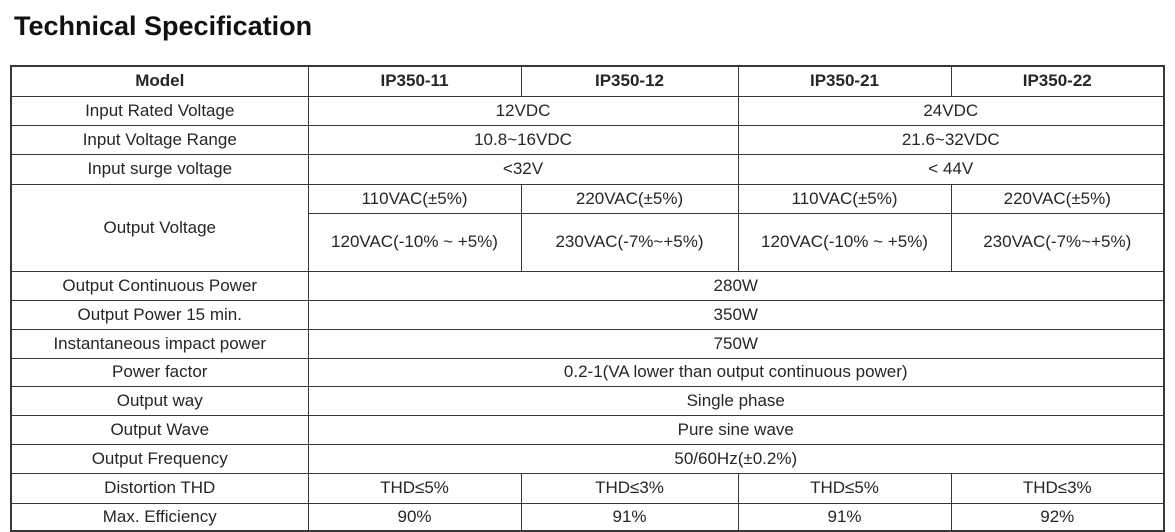 The height and width of the screenshot is (532, 1175). Describe the element at coordinates (1057, 81) in the screenshot. I see `header-model-ip350-22: IP350-22` at that location.